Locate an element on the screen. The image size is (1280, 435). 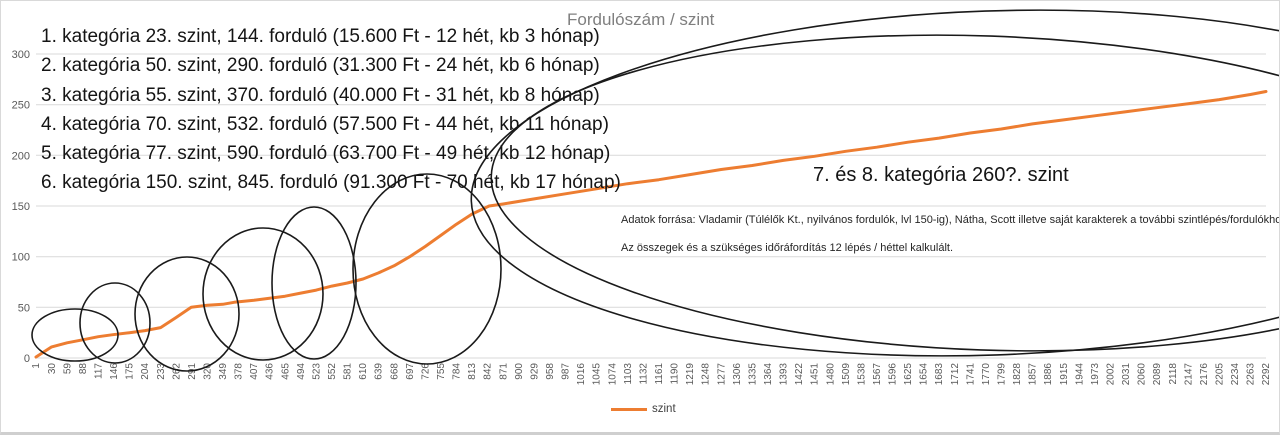
x-tick-label: 175 is located at coordinates (130, 371).